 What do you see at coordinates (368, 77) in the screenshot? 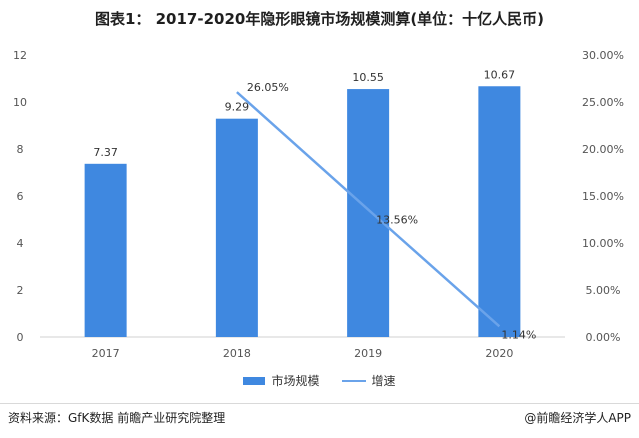
I see `bar-value-label: 10.55` at bounding box center [368, 77].